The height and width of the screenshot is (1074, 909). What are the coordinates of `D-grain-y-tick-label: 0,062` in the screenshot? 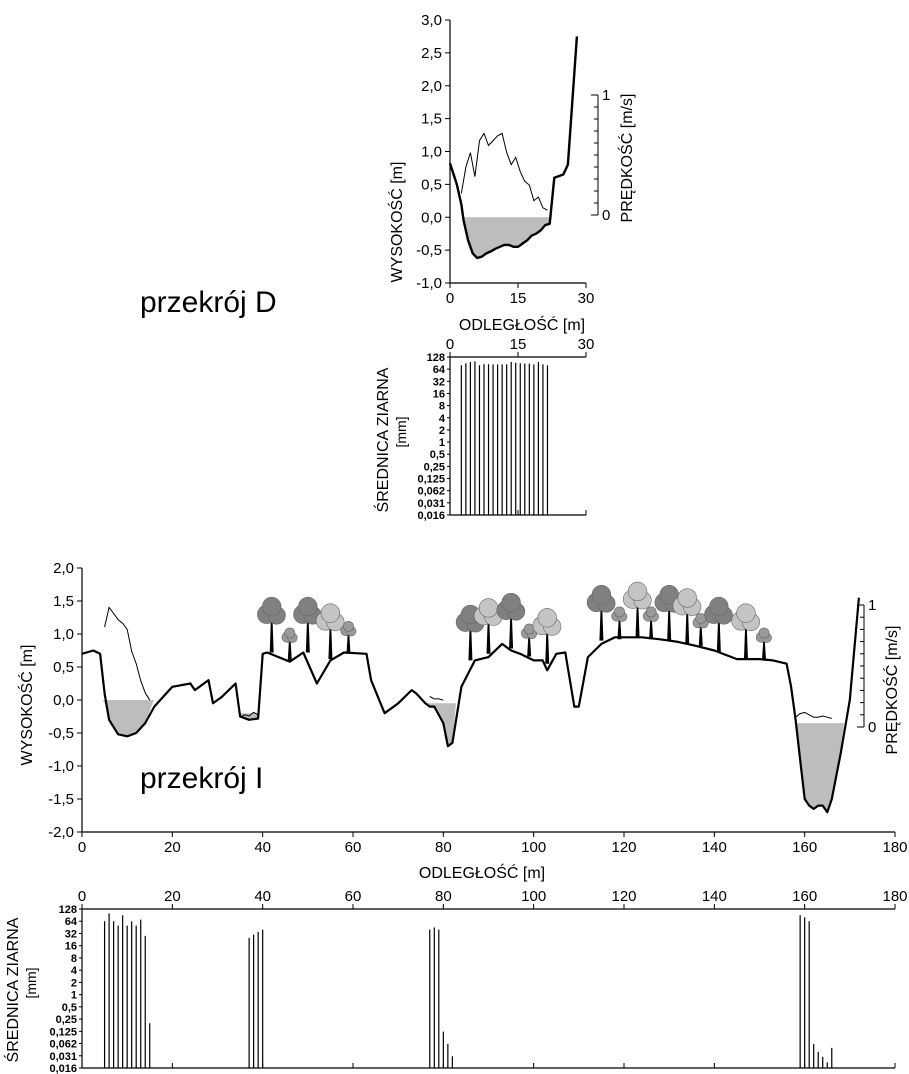 It's located at (431, 492).